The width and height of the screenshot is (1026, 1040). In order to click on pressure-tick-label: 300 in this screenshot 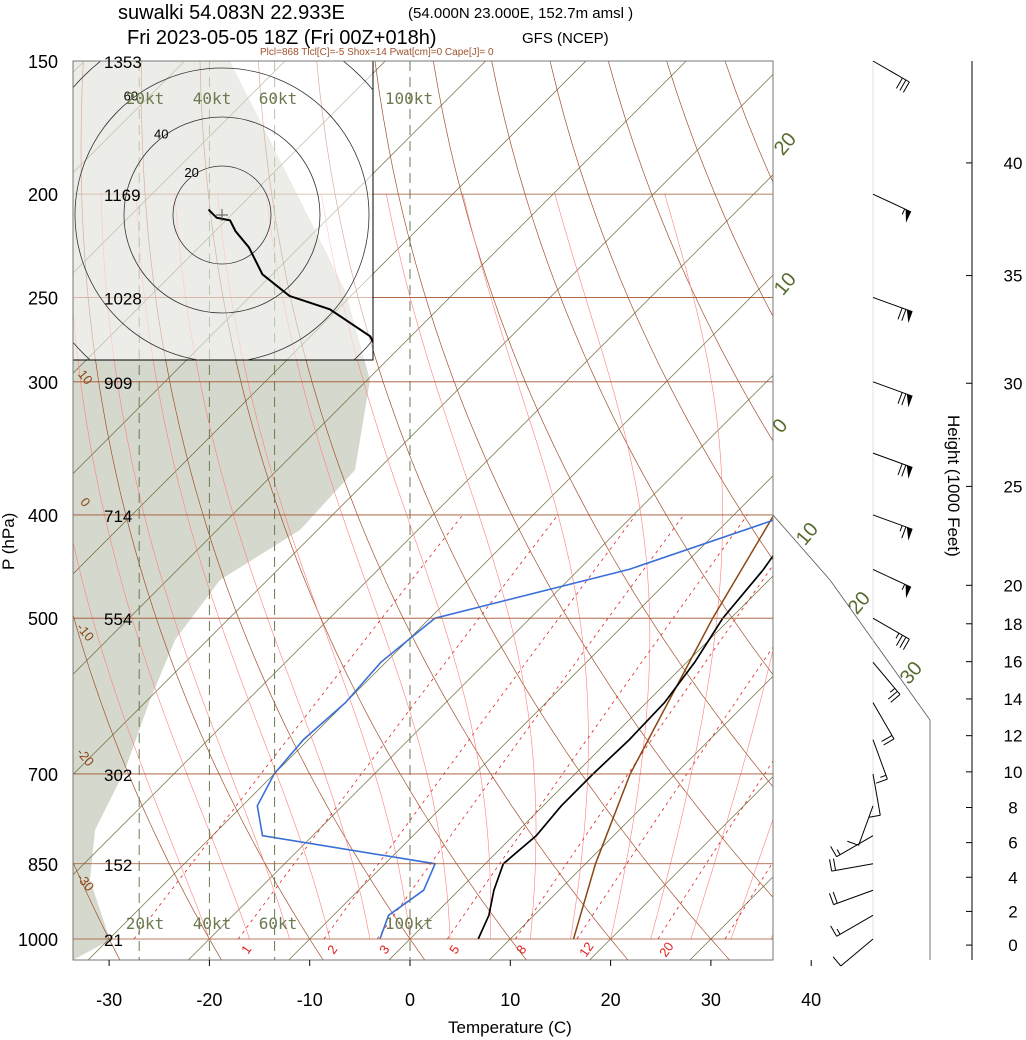, I will do `click(43, 383)`.